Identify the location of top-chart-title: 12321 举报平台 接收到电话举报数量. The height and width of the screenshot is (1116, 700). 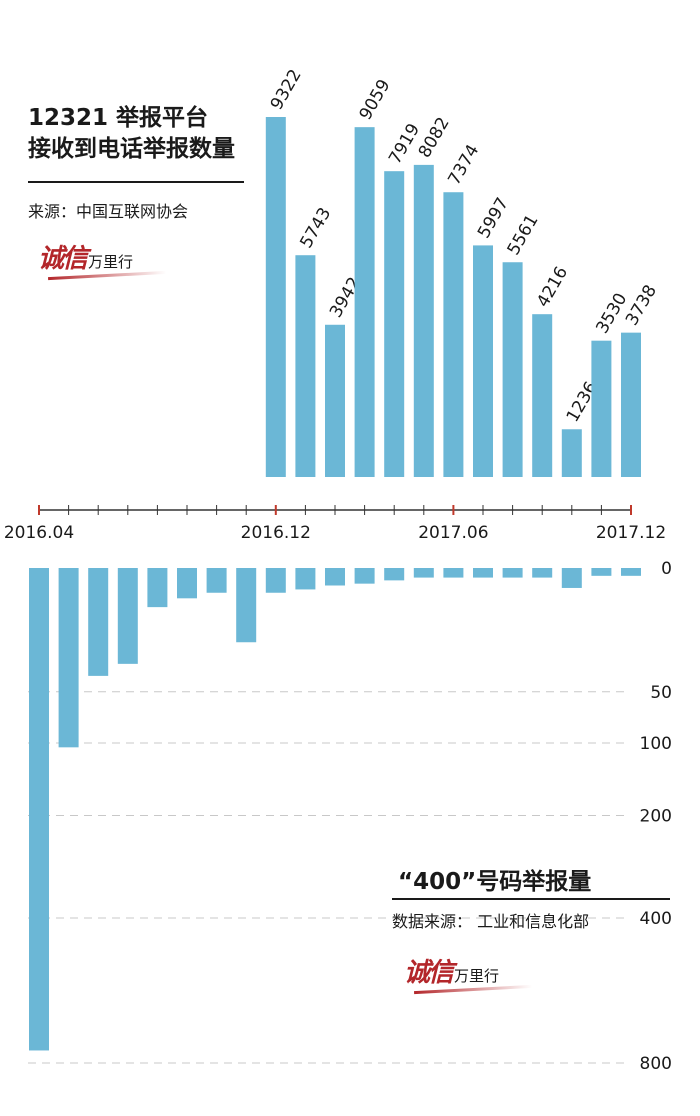
(131, 134).